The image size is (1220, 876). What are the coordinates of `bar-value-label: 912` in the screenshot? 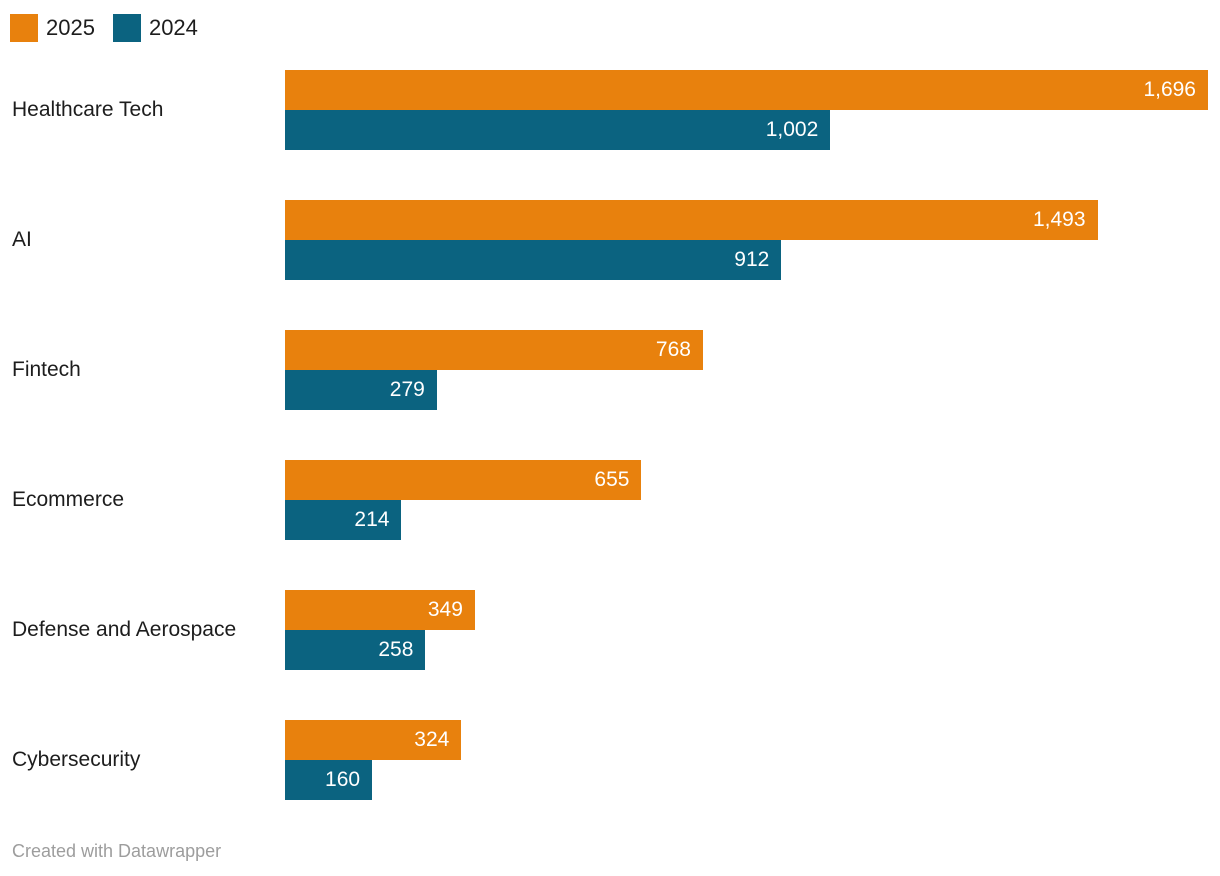 It's located at (752, 259).